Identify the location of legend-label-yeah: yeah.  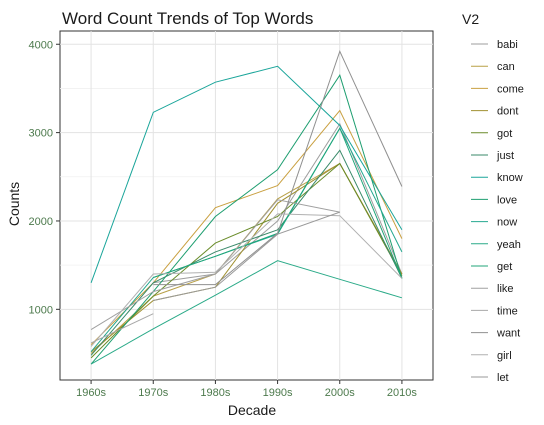
(509, 245).